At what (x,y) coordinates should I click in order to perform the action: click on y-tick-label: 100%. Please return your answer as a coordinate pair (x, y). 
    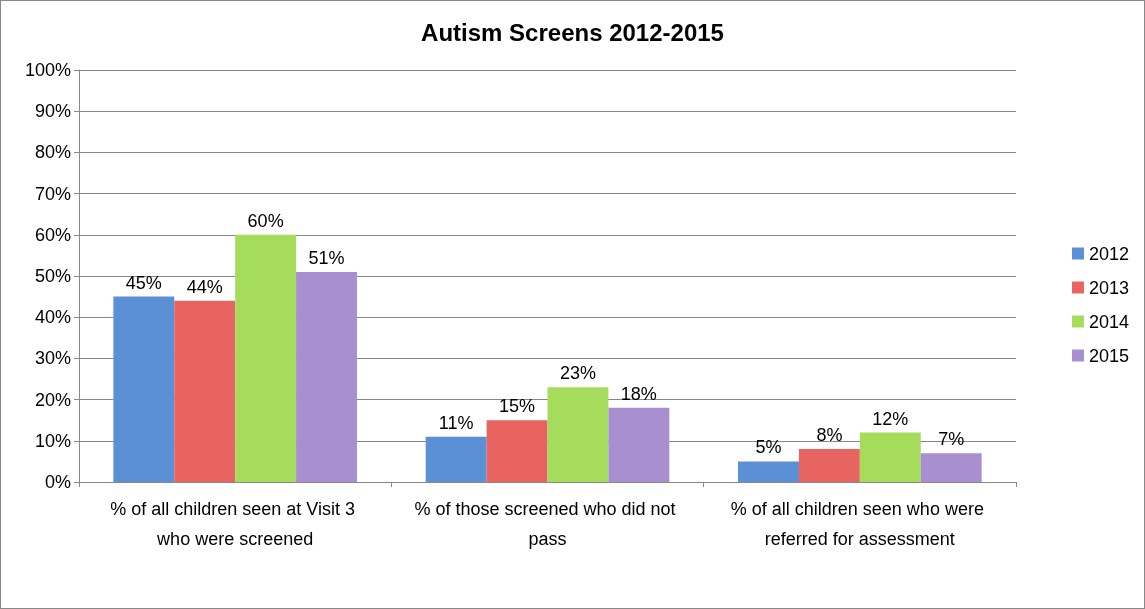
    Looking at the image, I should click on (47, 70).